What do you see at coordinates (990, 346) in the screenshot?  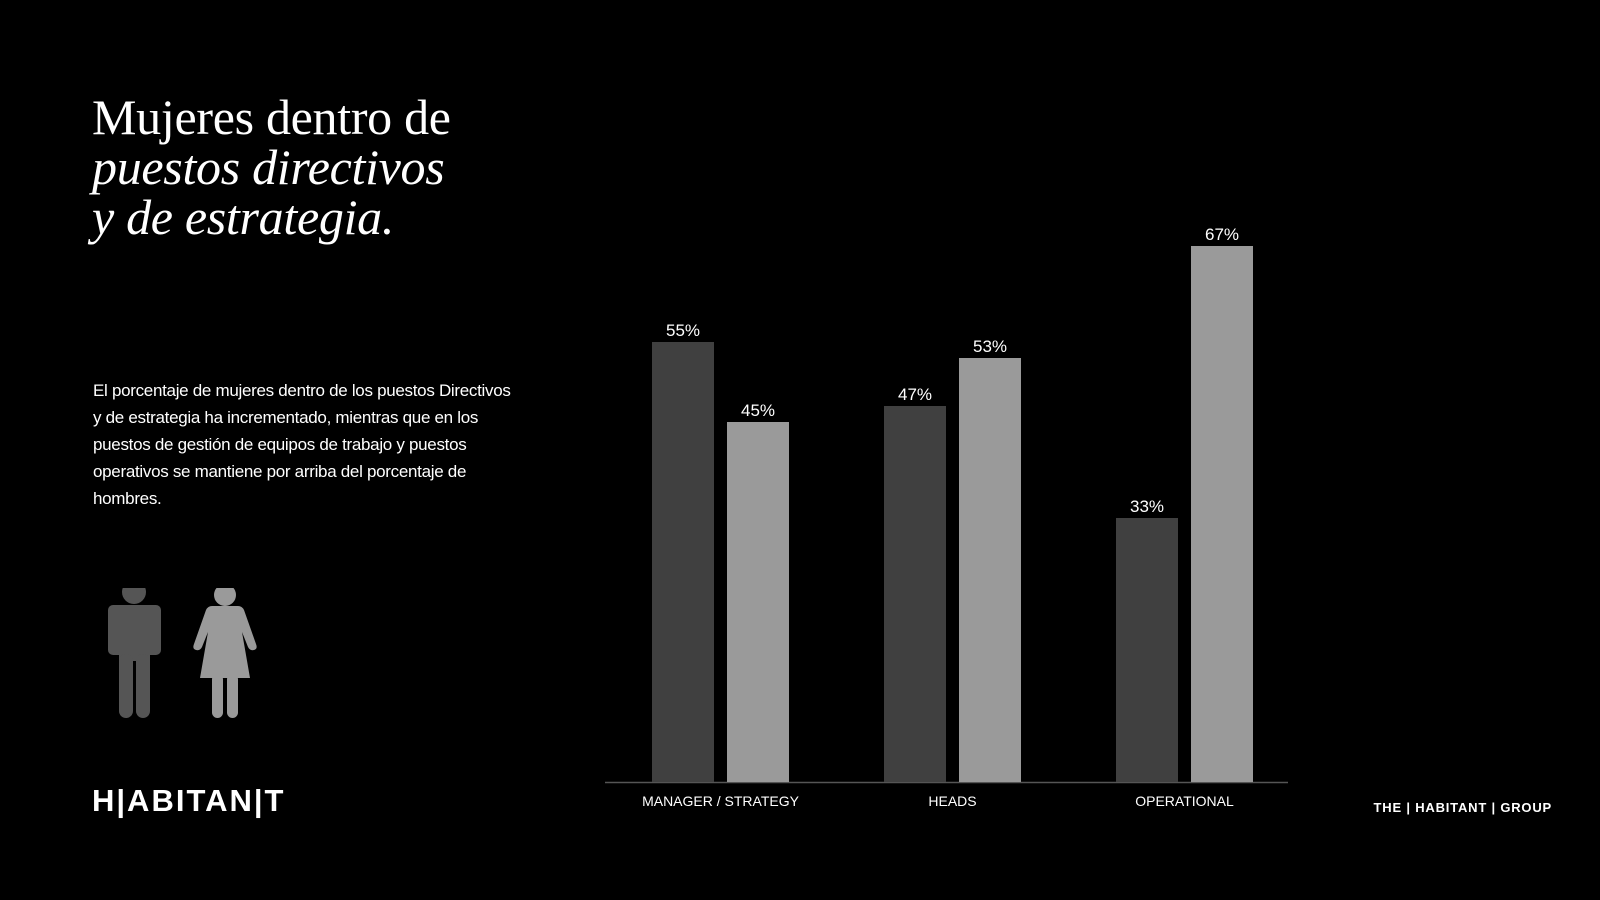 I see `value-label-series-2-1: 53%` at bounding box center [990, 346].